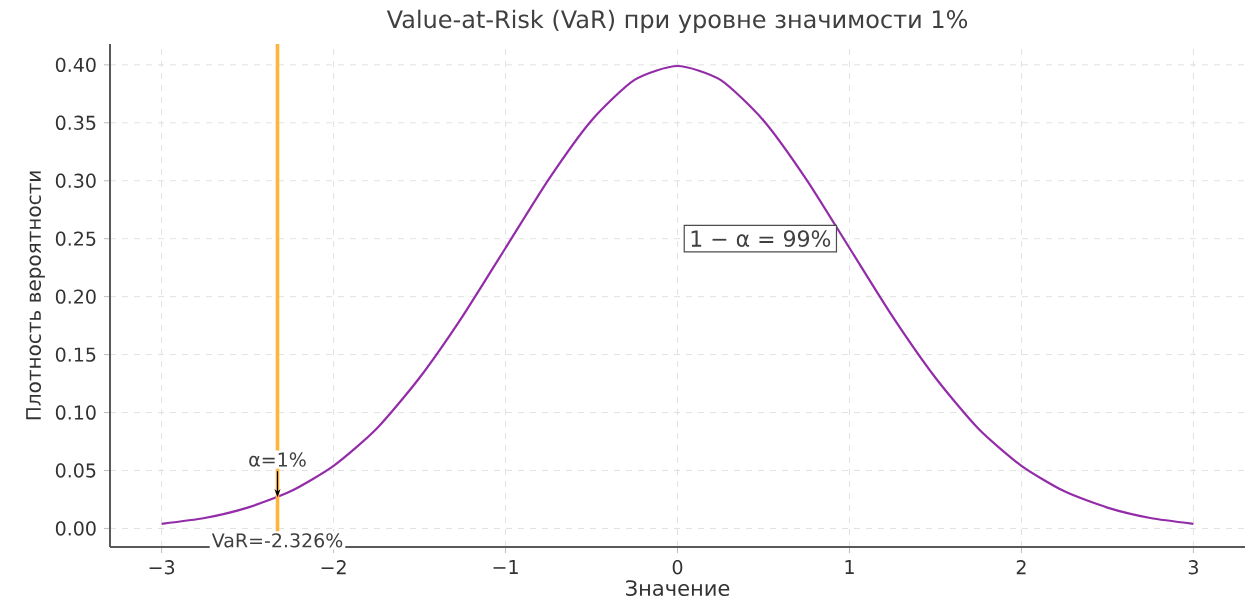  What do you see at coordinates (849, 567) in the screenshot?
I see `x-tick-label: 1` at bounding box center [849, 567].